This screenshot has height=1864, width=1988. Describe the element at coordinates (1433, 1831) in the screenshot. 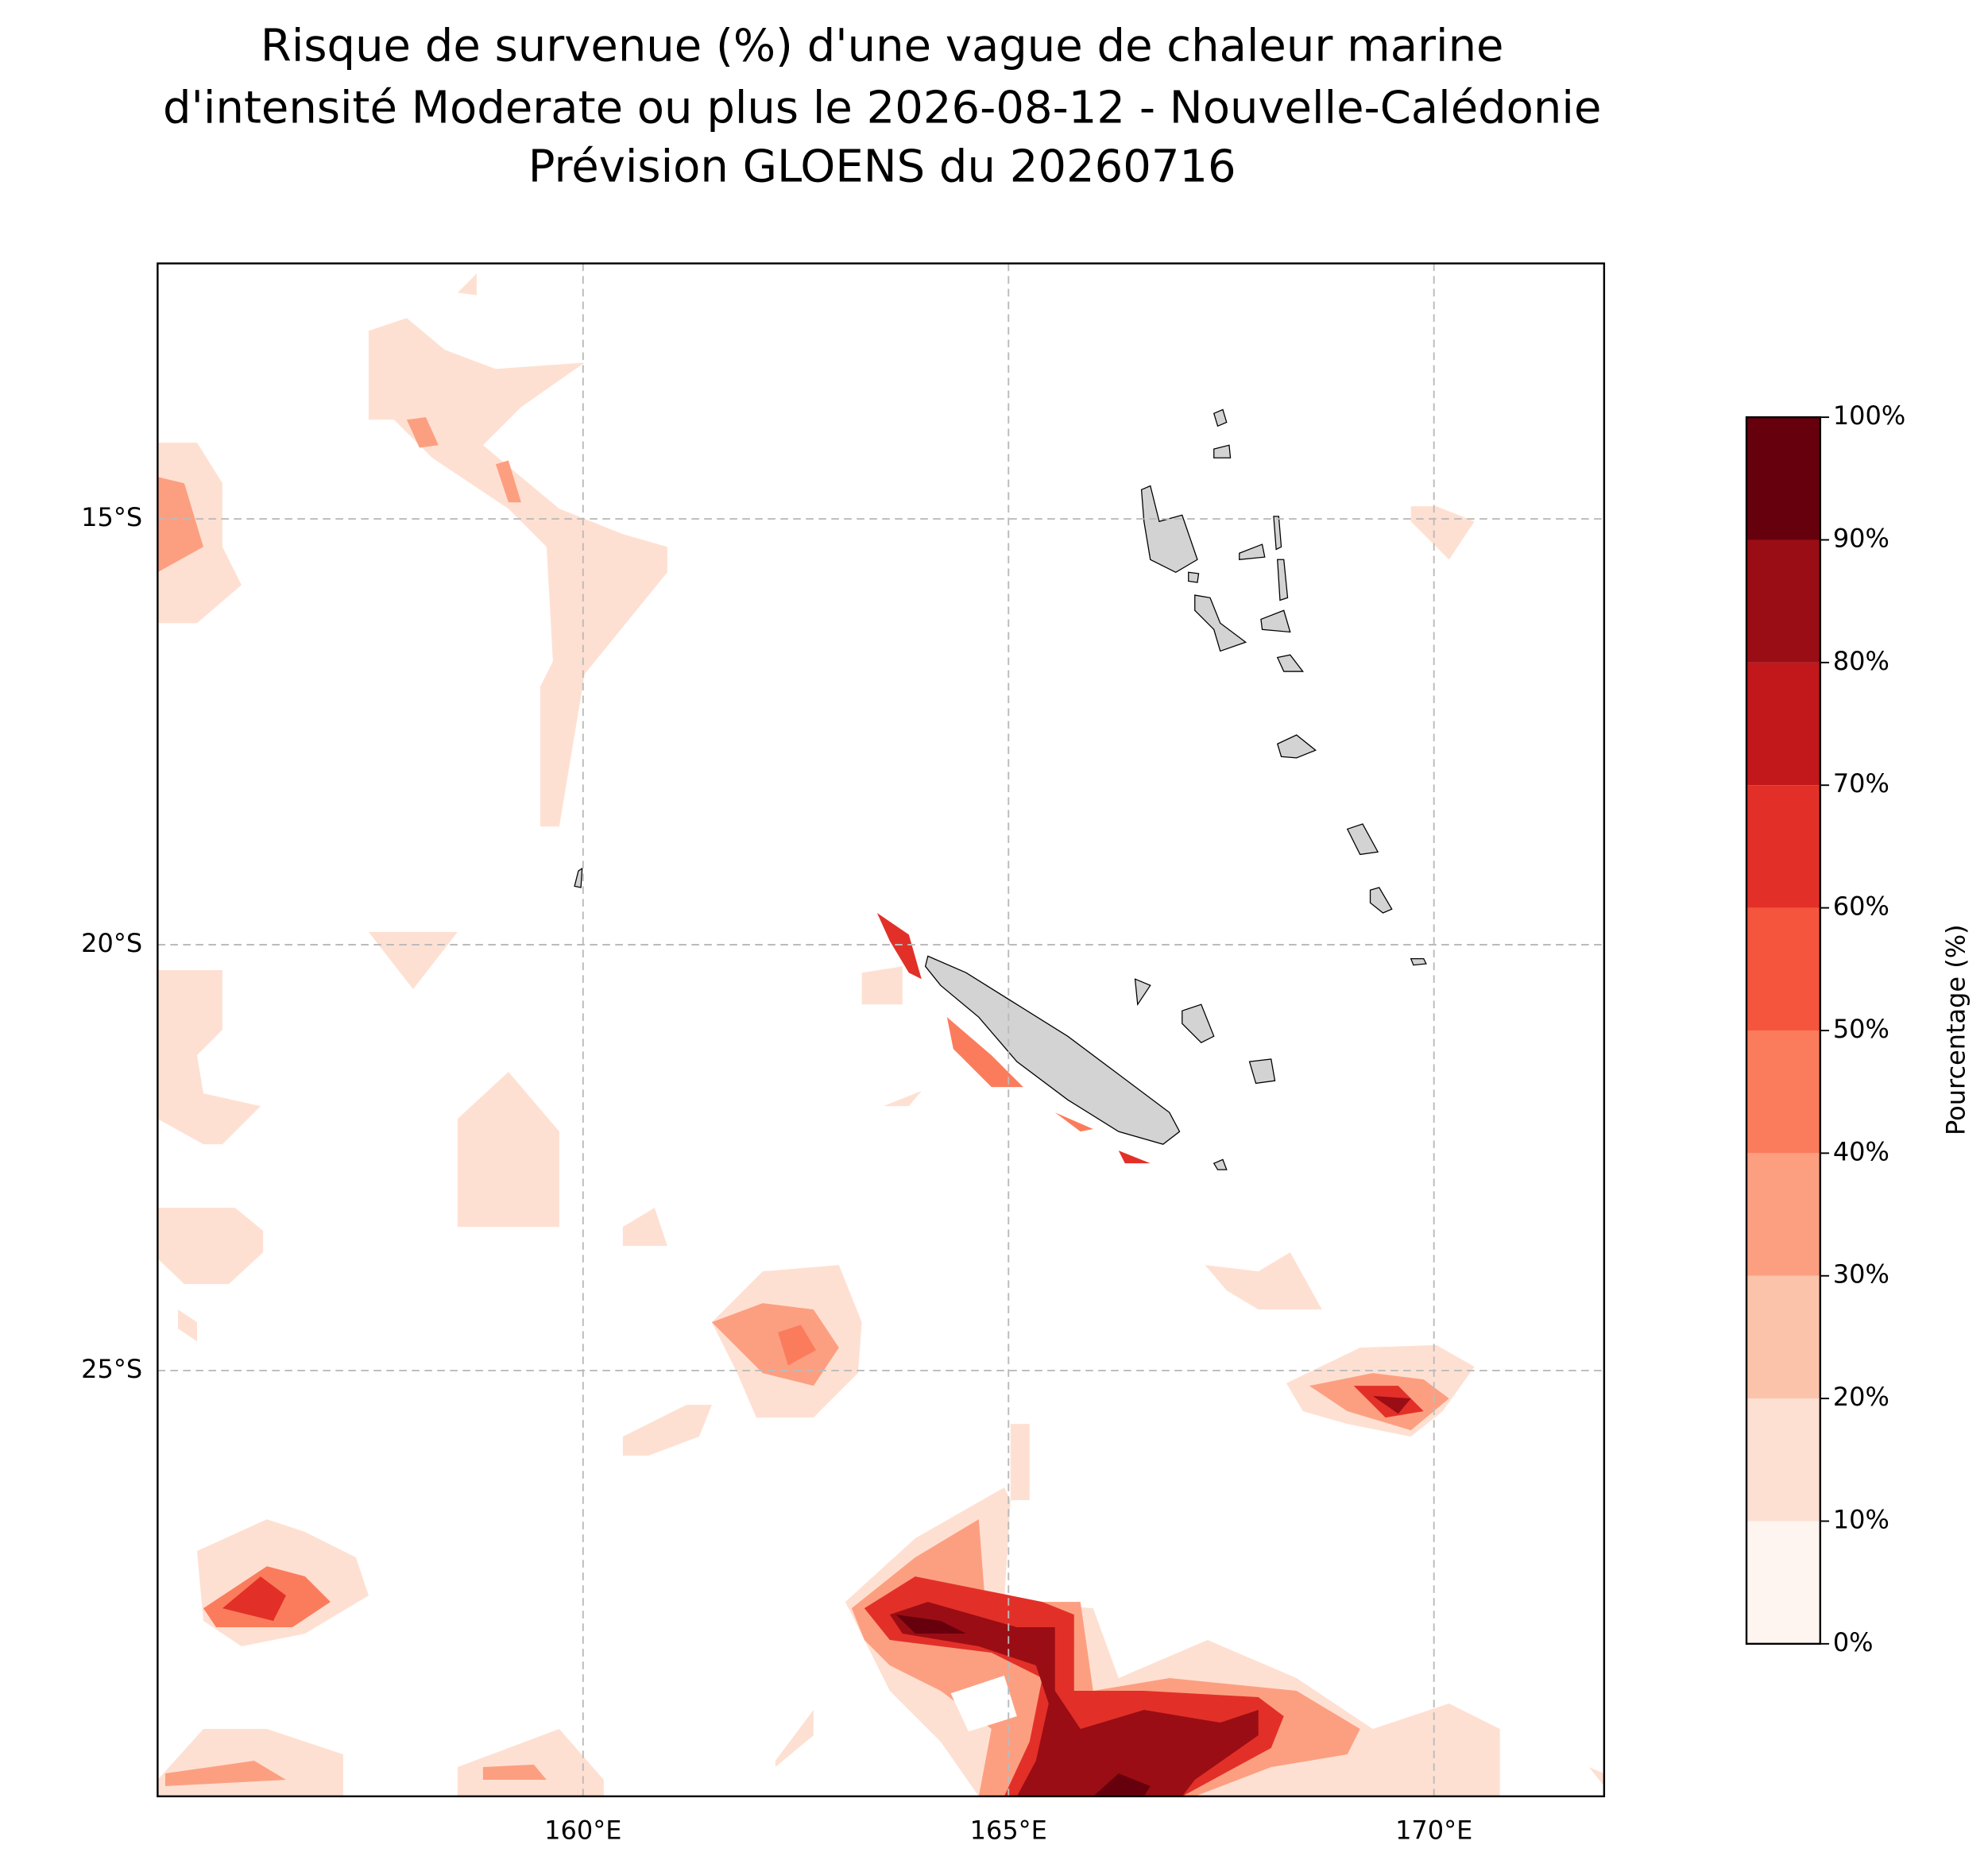

I see `x-tick-label: 170°E` at that location.